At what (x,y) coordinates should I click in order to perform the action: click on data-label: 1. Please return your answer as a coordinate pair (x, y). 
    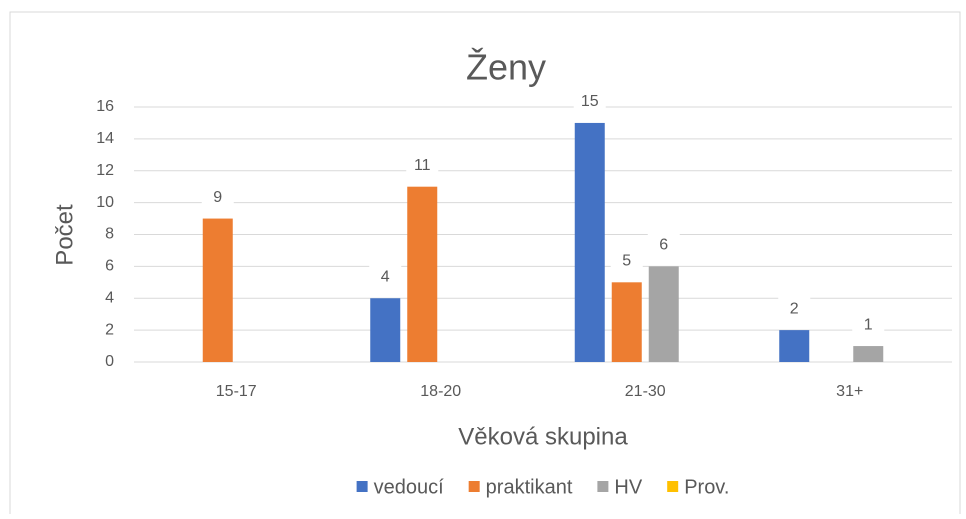
    Looking at the image, I should click on (868, 324).